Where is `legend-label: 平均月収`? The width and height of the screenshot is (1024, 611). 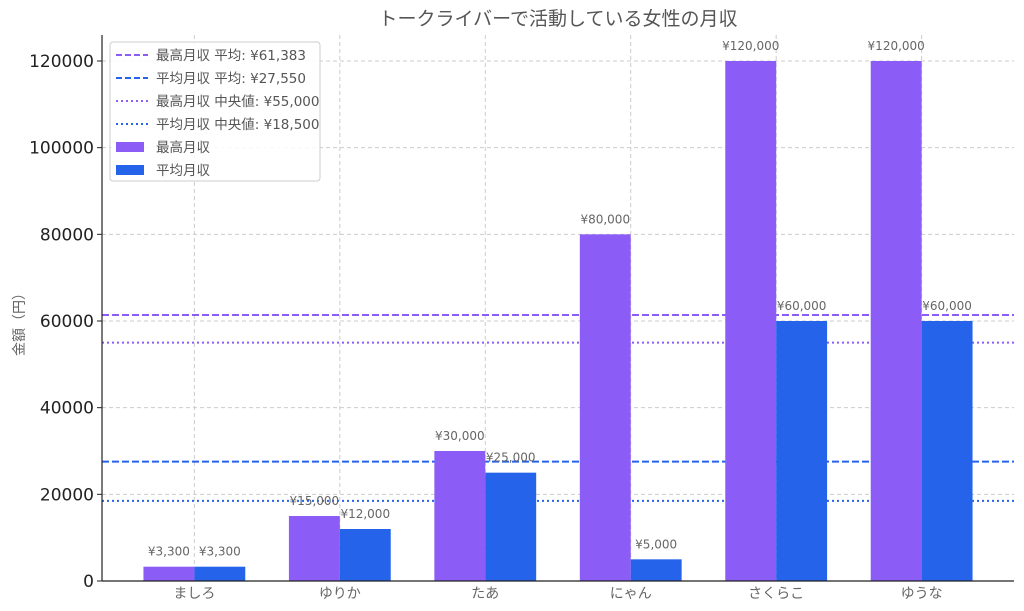 legend-label: 平均月収 is located at coordinates (183, 171).